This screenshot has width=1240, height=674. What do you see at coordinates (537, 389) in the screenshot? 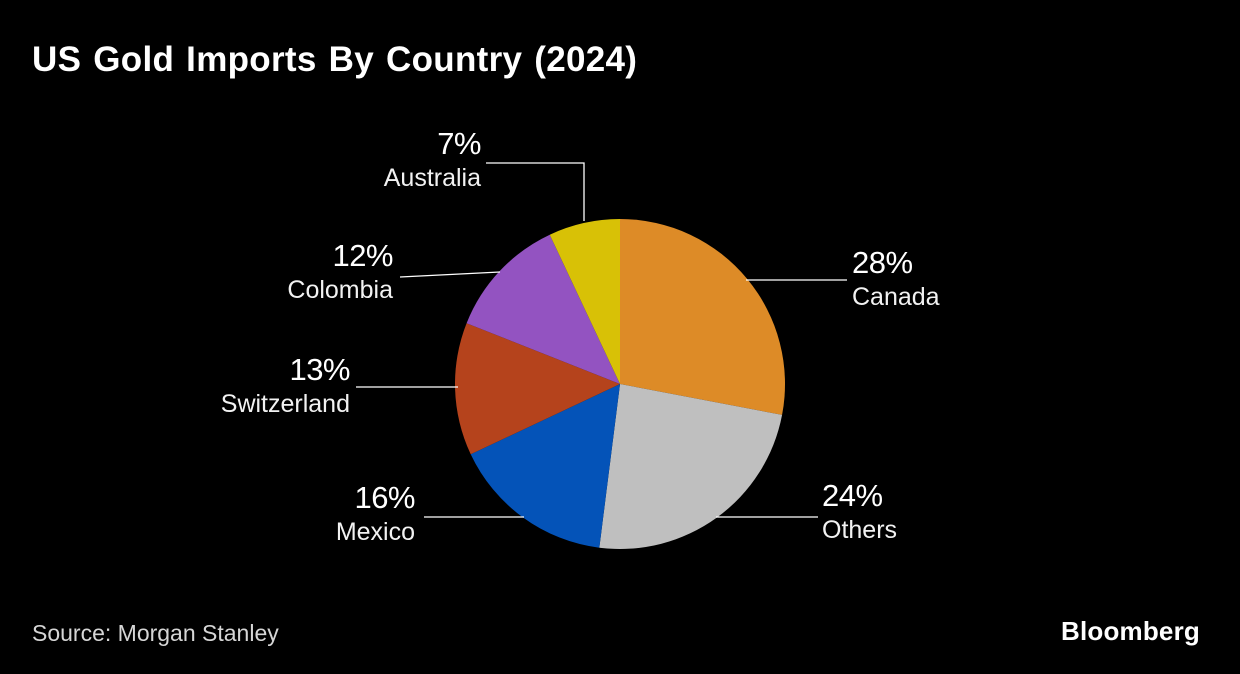
I see `pie-slice-switzerland` at bounding box center [537, 389].